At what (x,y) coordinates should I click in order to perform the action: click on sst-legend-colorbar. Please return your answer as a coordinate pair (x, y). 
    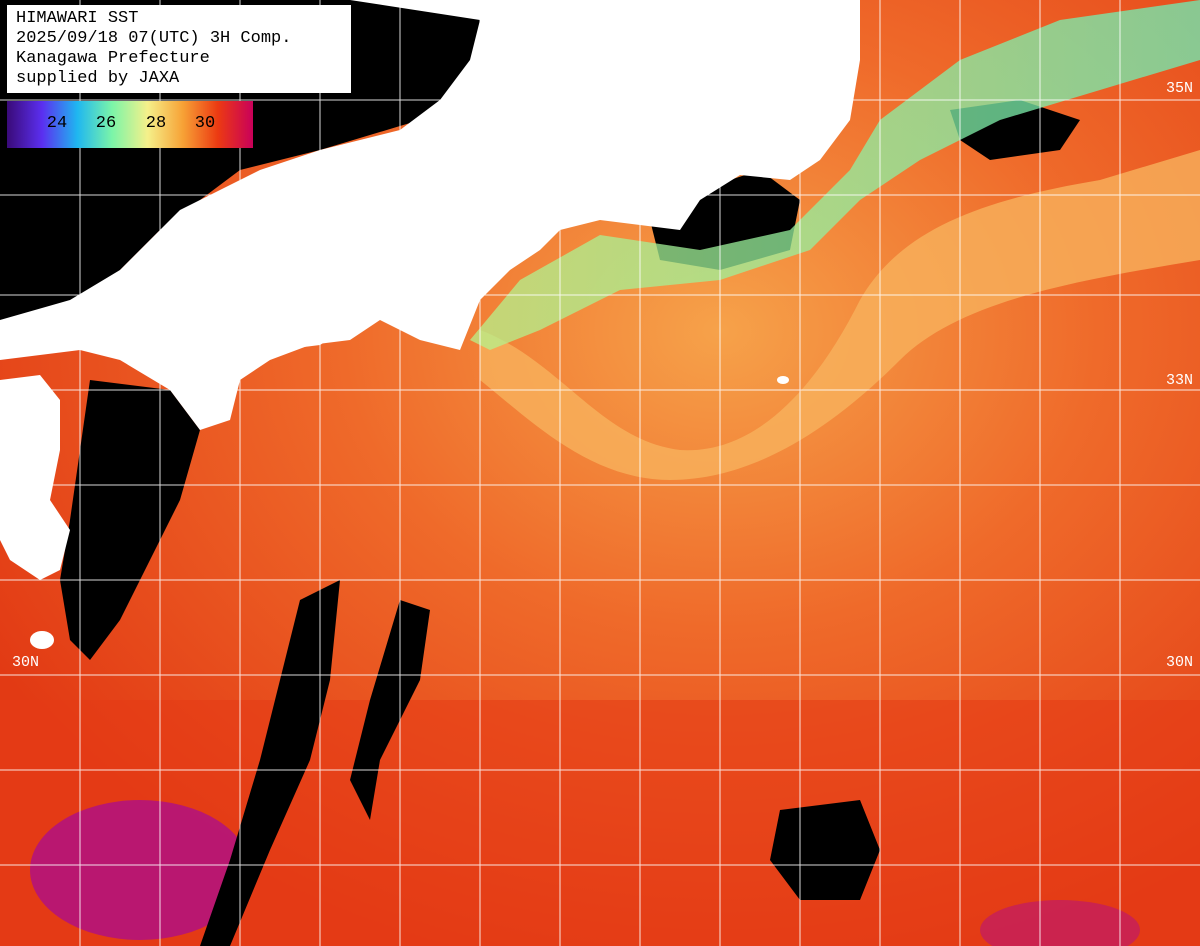
    Looking at the image, I should click on (130, 124).